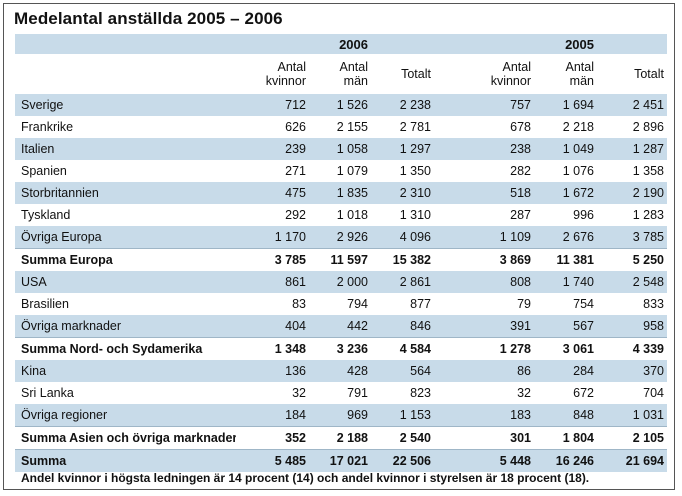 This screenshot has width=682, height=496. What do you see at coordinates (484, 348) in the screenshot?
I see `cell-women-2005: 1 278` at bounding box center [484, 348].